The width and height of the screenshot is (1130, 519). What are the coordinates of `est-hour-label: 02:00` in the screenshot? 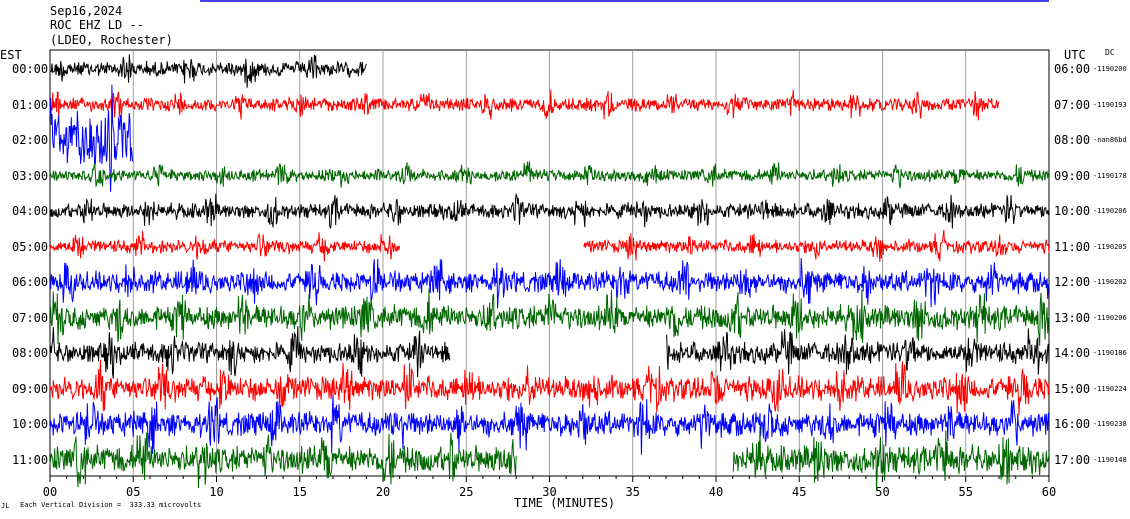 It's located at (30, 140).